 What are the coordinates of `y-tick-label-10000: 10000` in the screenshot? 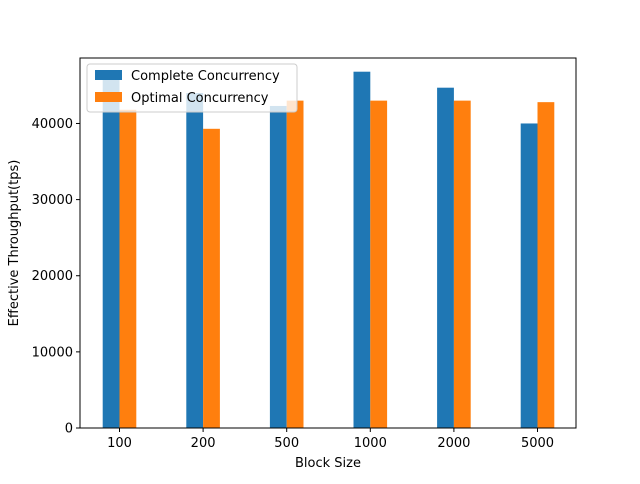 It's located at (52, 352).